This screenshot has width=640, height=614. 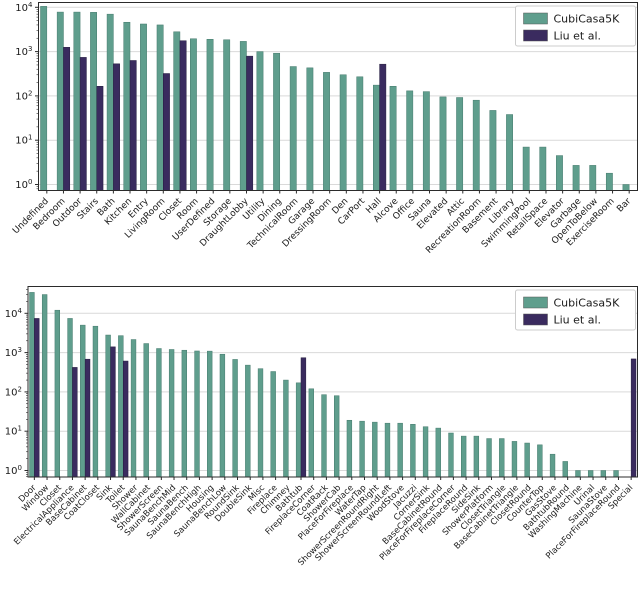 What do you see at coordinates (44, 386) in the screenshot?
I see `bar-Window` at bounding box center [44, 386].